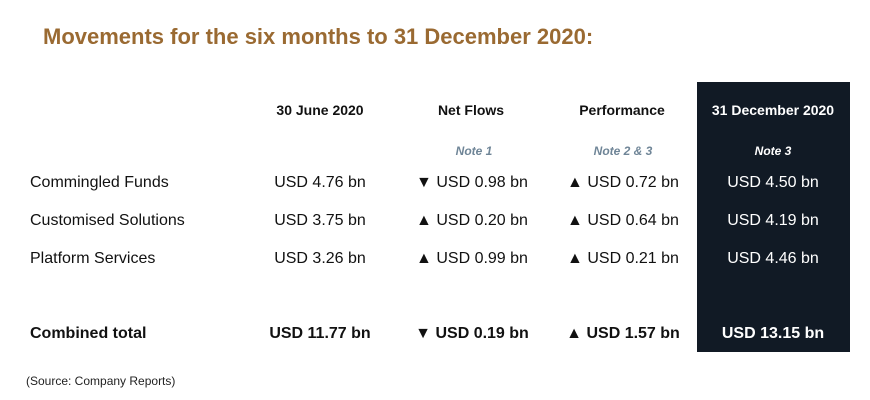 This screenshot has width=870, height=400. I want to click on cell: USD 3.26 bn, so click(320, 258).